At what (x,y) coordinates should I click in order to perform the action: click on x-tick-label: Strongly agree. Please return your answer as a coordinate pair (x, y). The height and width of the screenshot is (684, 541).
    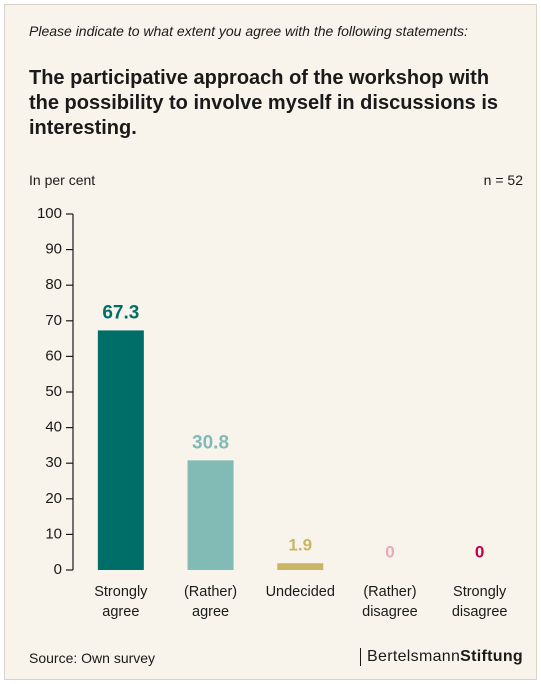
    Looking at the image, I should click on (121, 602).